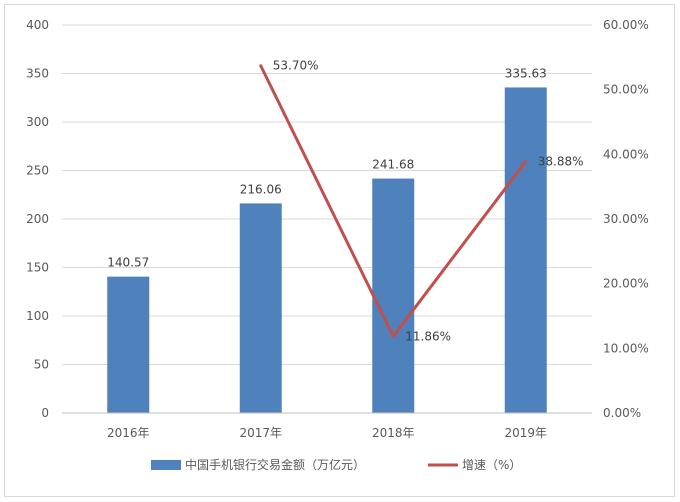  I want to click on legend-label-bar: 中国手机银行交易金额（万亿元）, so click(275, 464).